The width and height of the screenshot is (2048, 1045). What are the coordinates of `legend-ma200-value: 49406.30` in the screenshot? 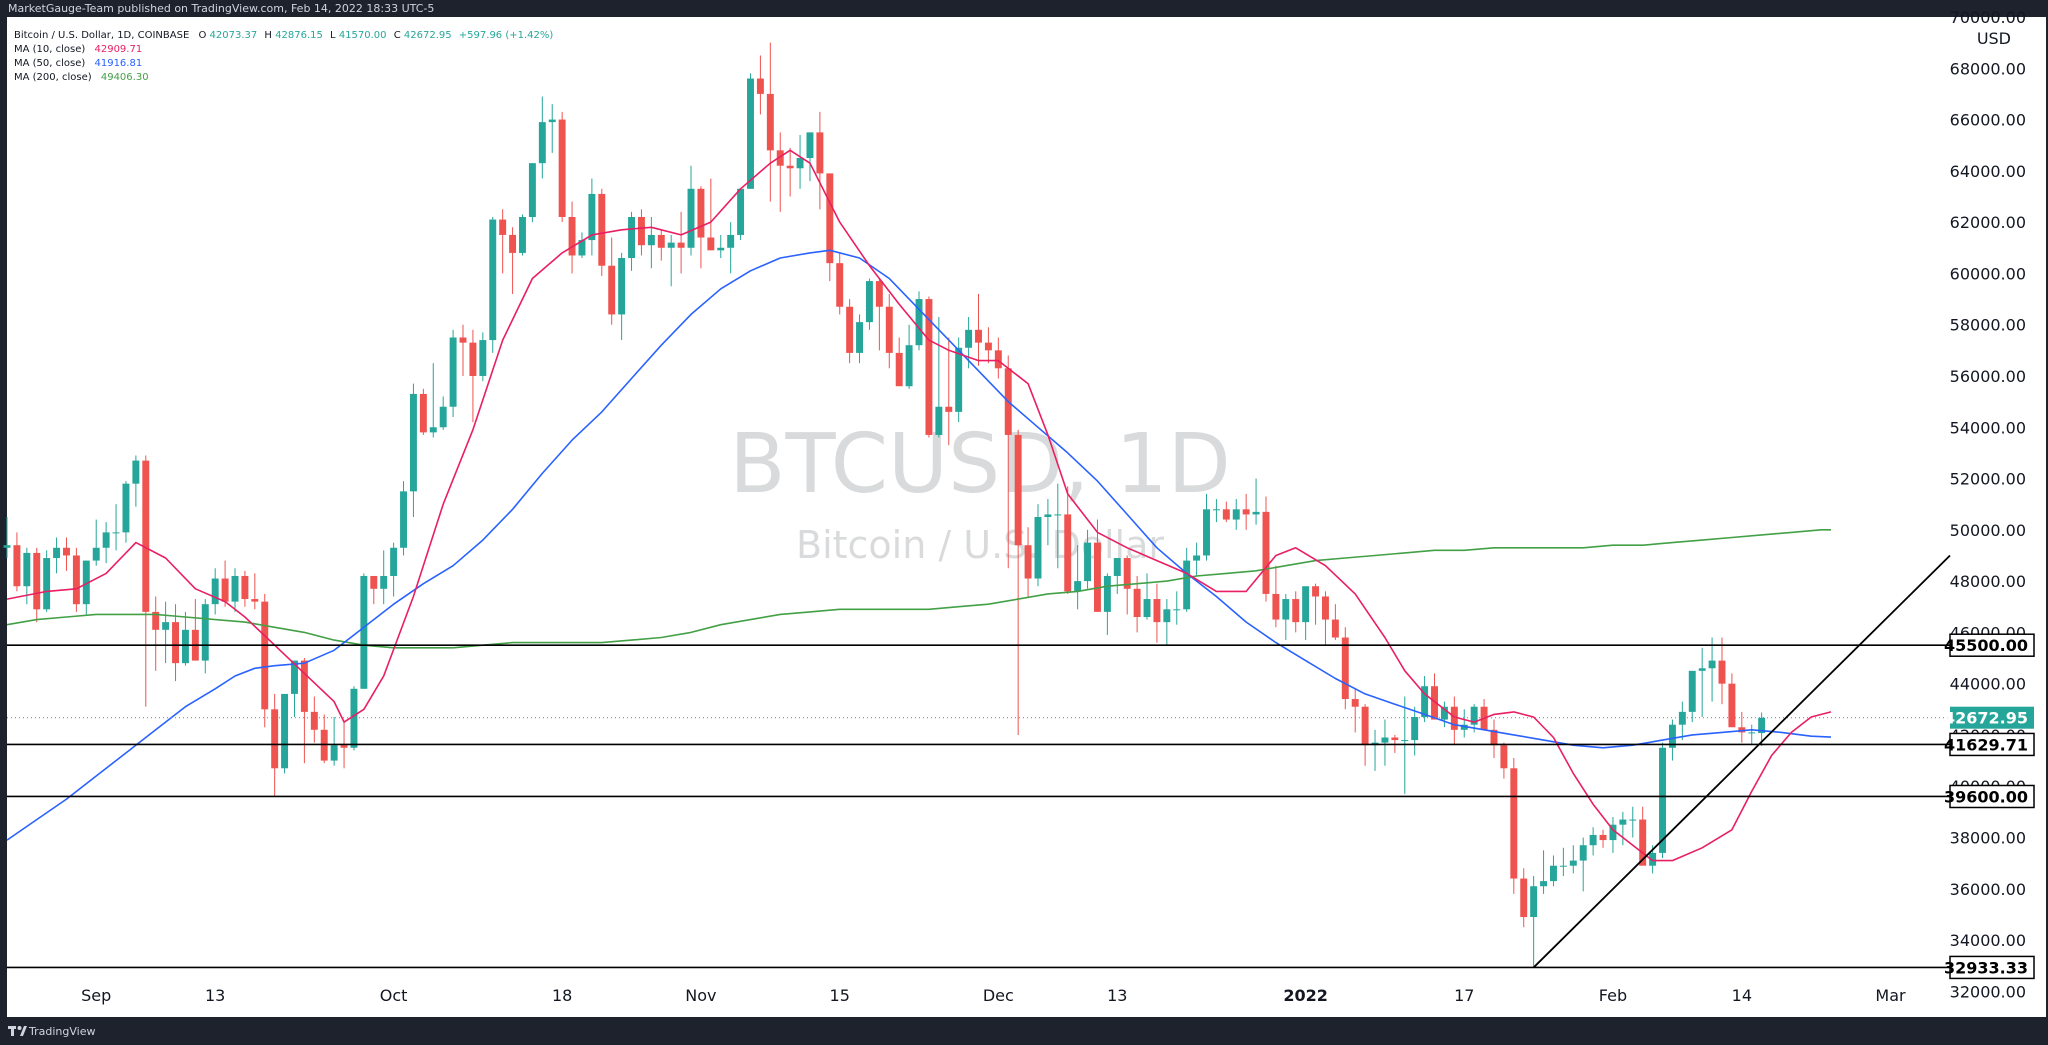 It's located at (125, 77).